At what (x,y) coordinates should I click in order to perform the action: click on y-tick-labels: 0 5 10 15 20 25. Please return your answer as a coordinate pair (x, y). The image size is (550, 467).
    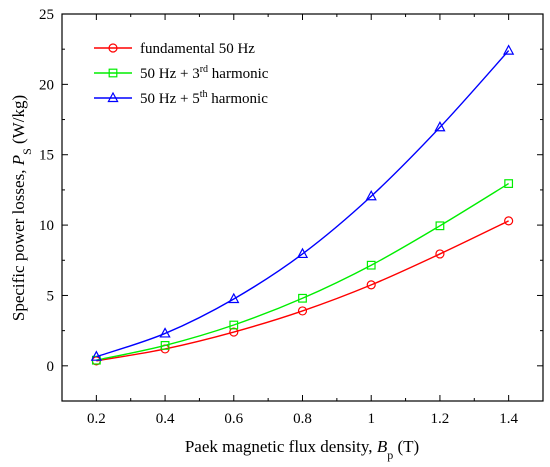
    Looking at the image, I should click on (46, 191).